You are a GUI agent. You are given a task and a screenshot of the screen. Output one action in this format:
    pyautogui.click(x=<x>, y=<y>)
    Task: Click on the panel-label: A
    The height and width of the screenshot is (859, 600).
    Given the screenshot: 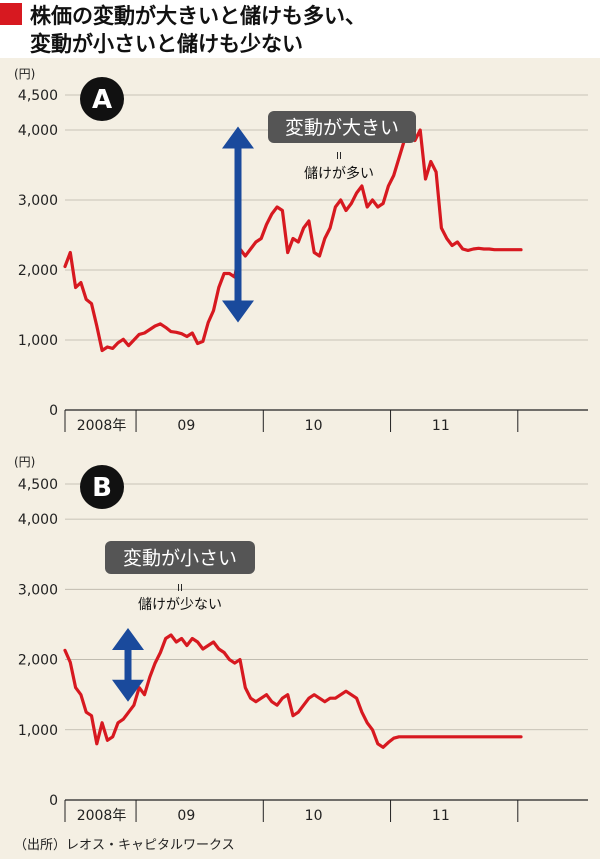 What is the action you would take?
    pyautogui.click(x=102, y=100)
    